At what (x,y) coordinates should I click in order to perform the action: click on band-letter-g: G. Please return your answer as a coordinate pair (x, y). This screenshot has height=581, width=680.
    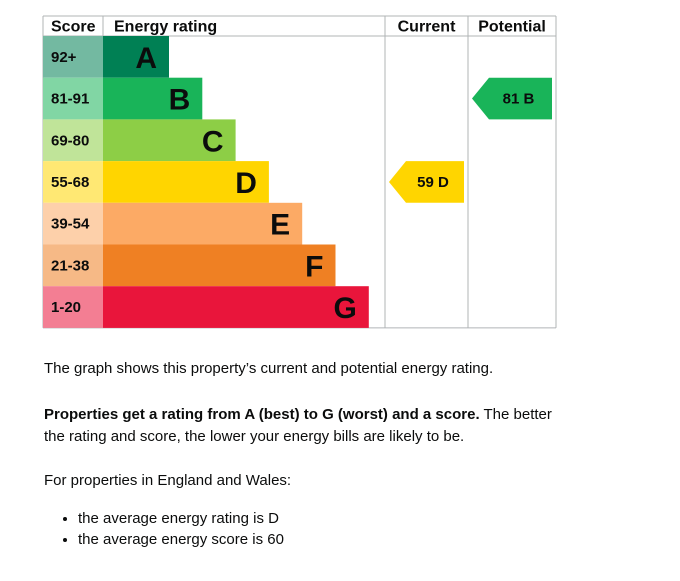
    Looking at the image, I should click on (344, 308).